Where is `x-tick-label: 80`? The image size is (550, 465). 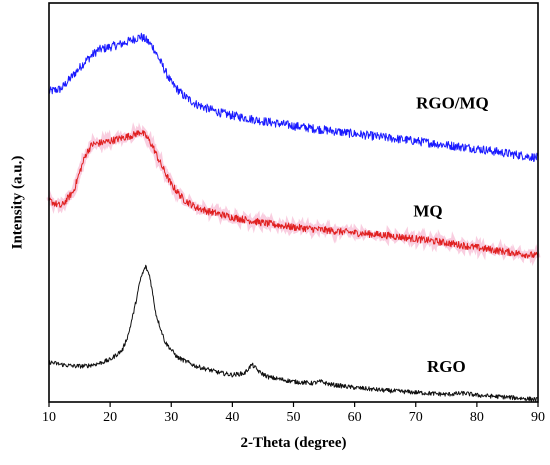 x-tick-label: 80 is located at coordinates (477, 417).